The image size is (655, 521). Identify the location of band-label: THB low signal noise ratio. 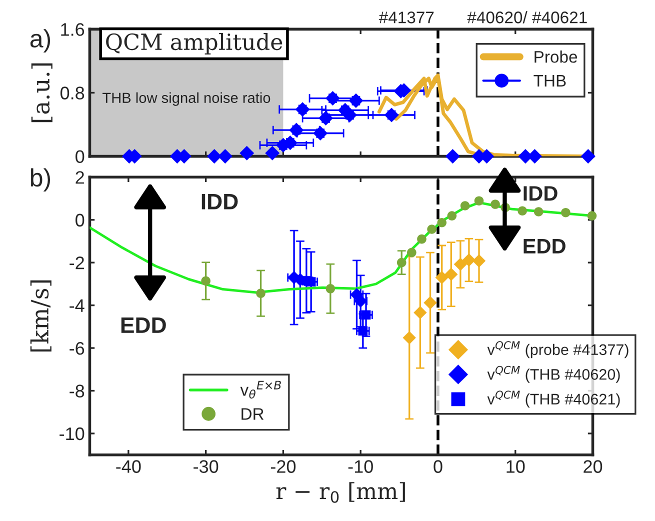
(186, 99).